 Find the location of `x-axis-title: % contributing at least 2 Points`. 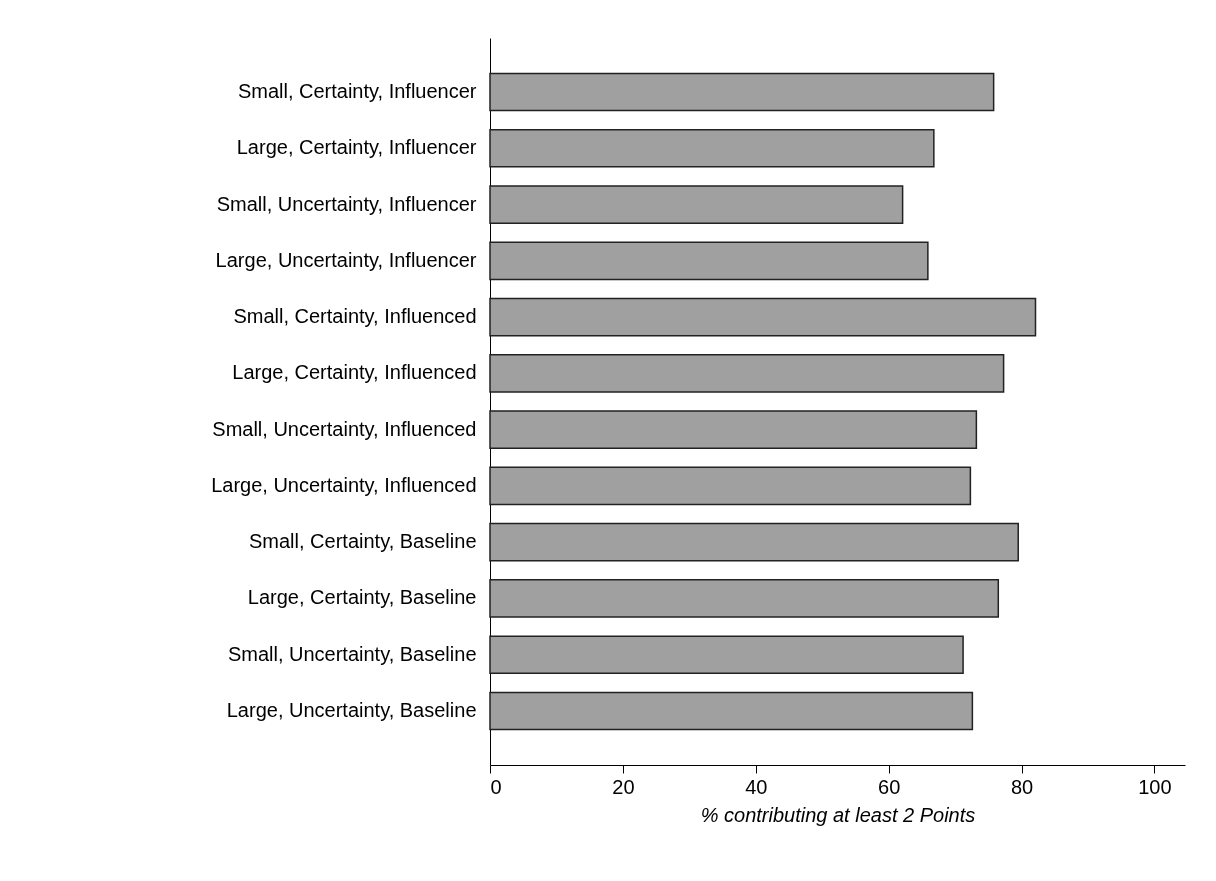

x-axis-title: % contributing at least 2 Points is located at coordinates (838, 814).